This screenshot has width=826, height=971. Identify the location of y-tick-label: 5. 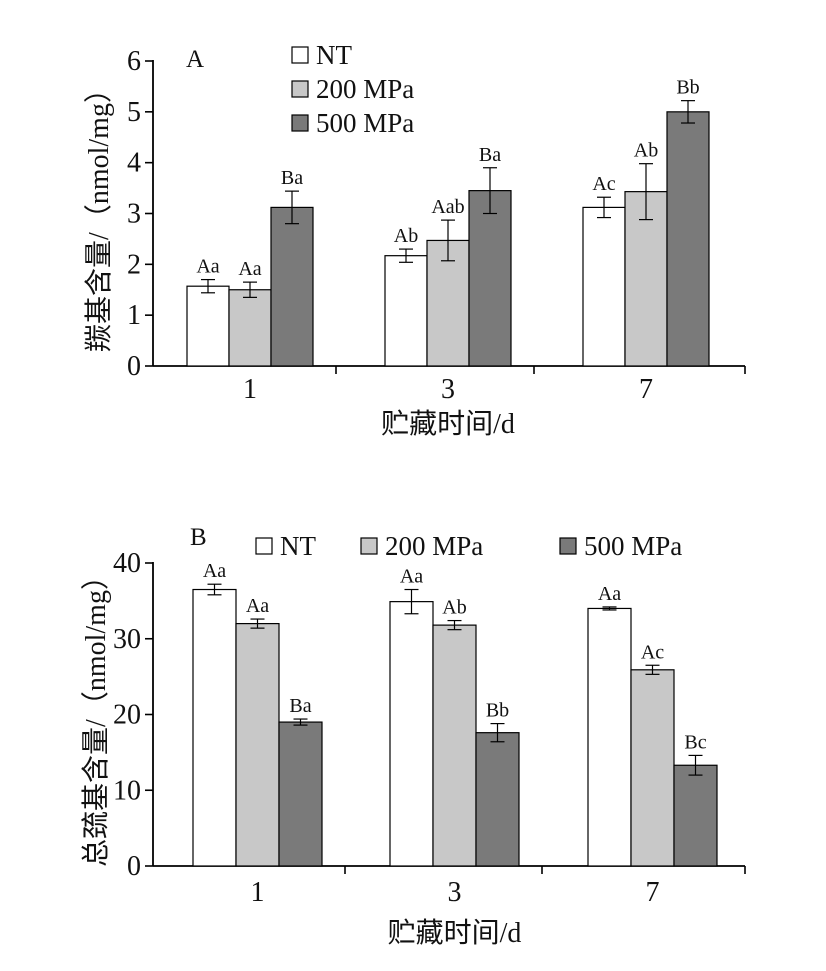
(134, 112).